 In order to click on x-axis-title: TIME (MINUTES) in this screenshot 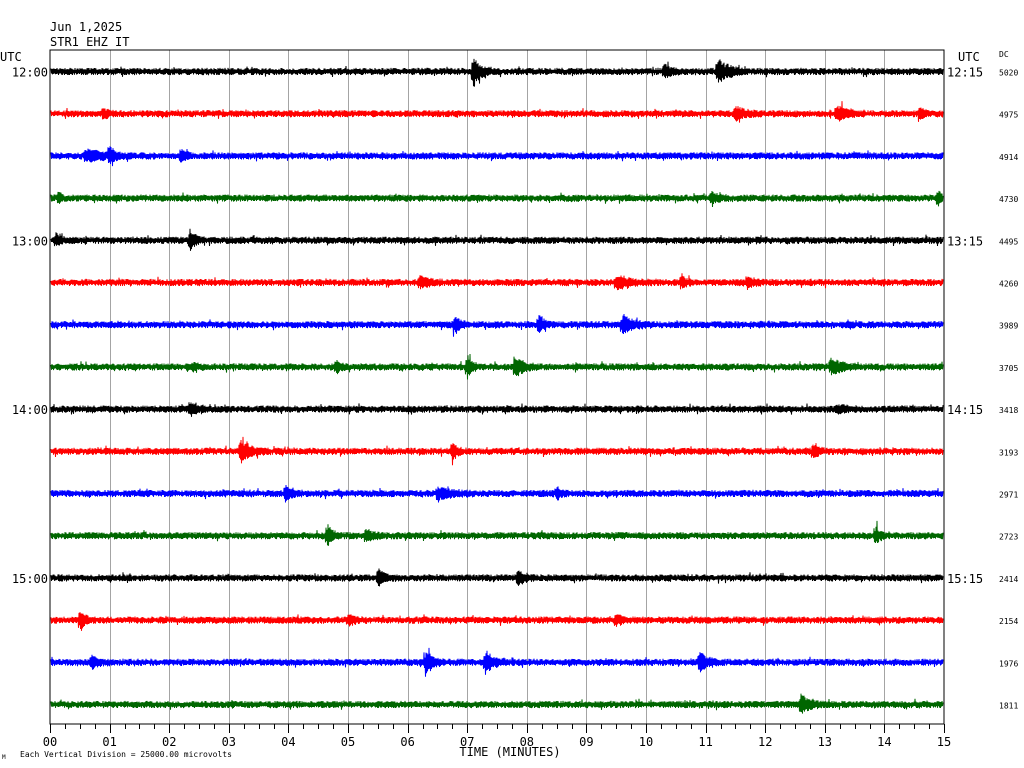, I will do `click(509, 752)`.